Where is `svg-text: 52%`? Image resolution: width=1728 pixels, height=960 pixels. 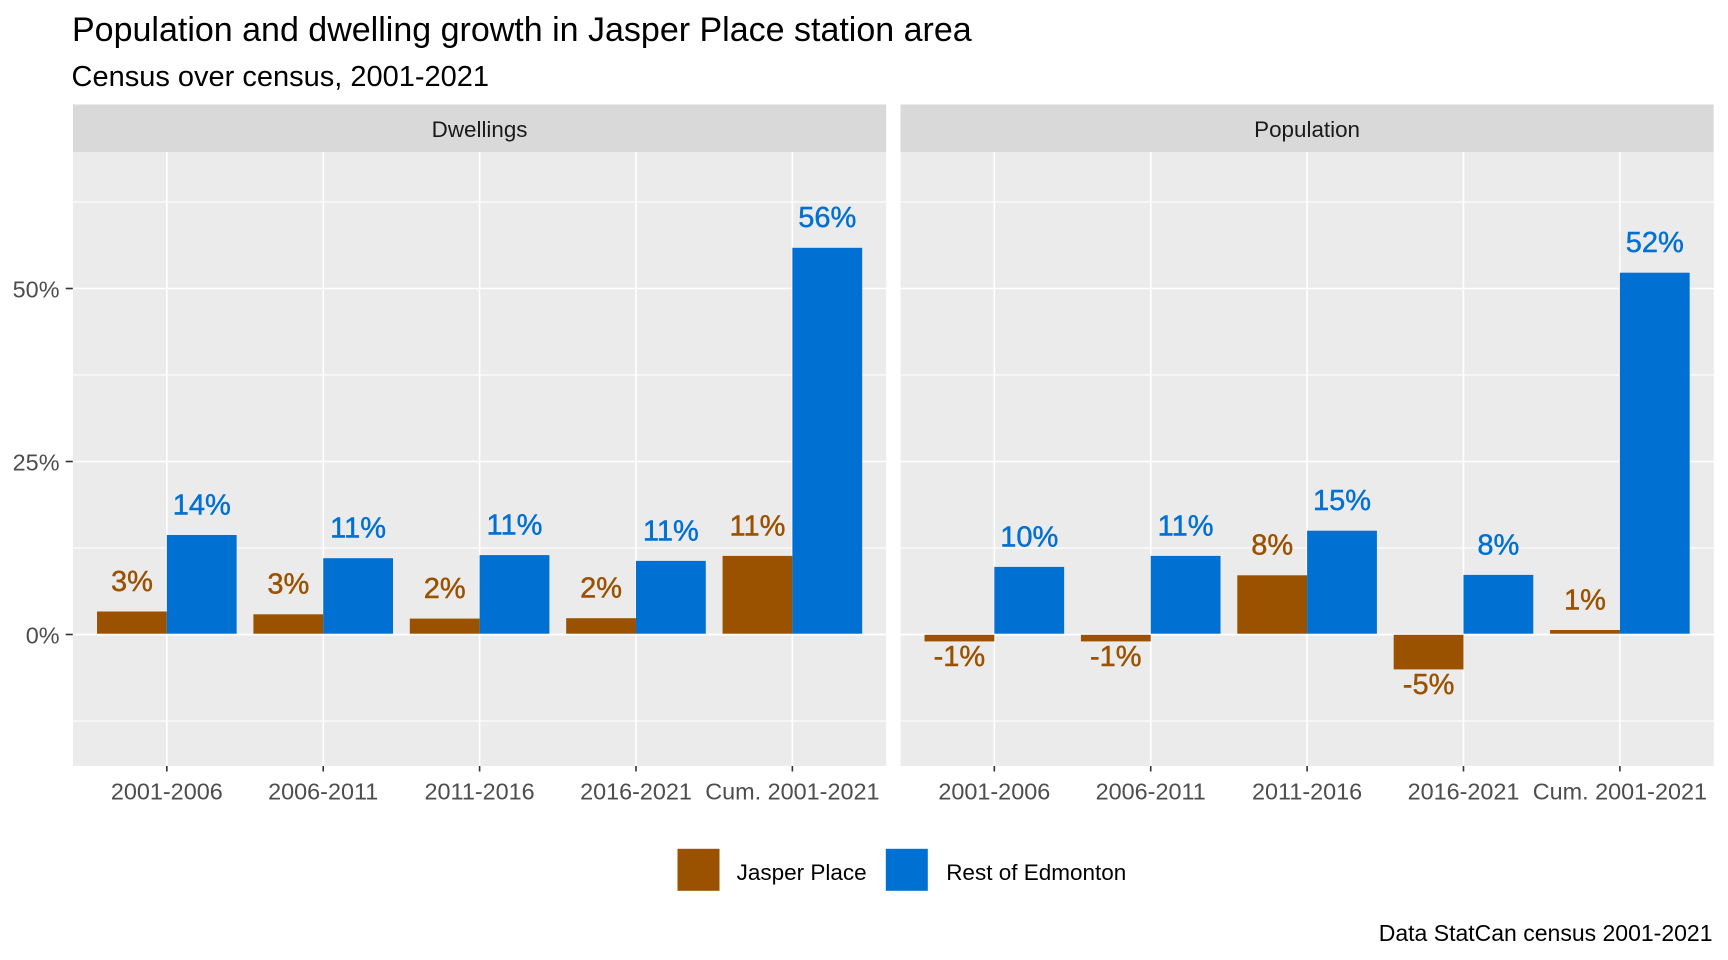
svg-text: 52% is located at coordinates (1655, 243).